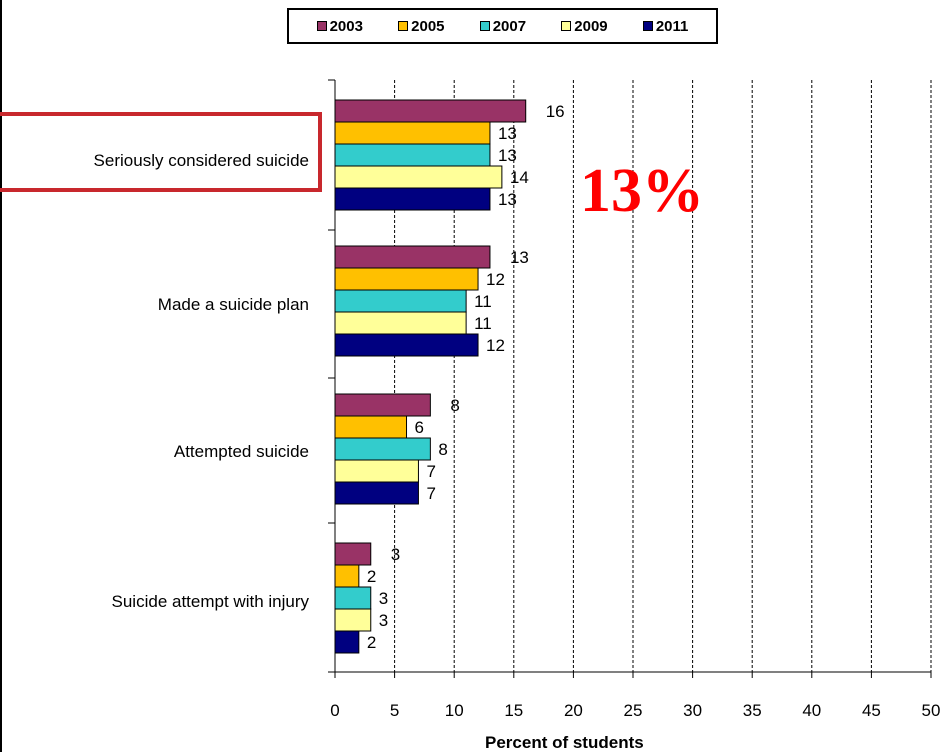 The width and height of the screenshot is (943, 753). Describe the element at coordinates (376, 471) in the screenshot. I see `bar-2009-cat2` at that location.